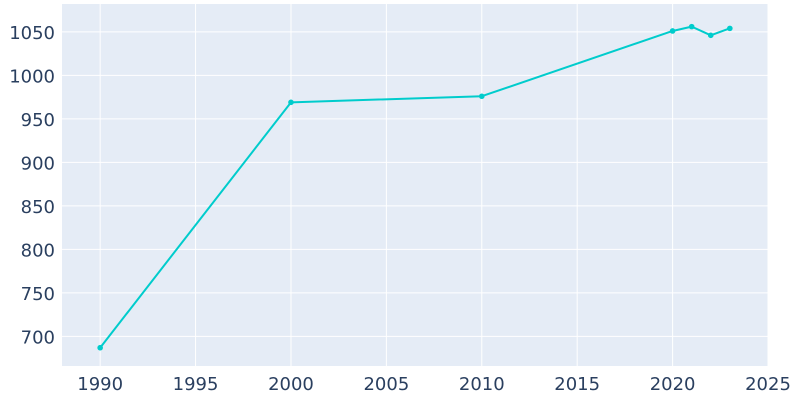 This screenshot has height=400, width=800. I want to click on x-tick-label-2000: 2000, so click(291, 384).